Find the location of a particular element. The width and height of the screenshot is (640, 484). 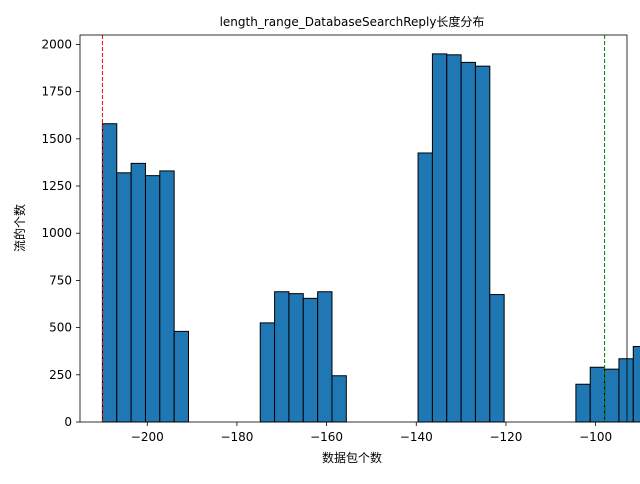

y-tick-label: 1000 is located at coordinates (56, 233).